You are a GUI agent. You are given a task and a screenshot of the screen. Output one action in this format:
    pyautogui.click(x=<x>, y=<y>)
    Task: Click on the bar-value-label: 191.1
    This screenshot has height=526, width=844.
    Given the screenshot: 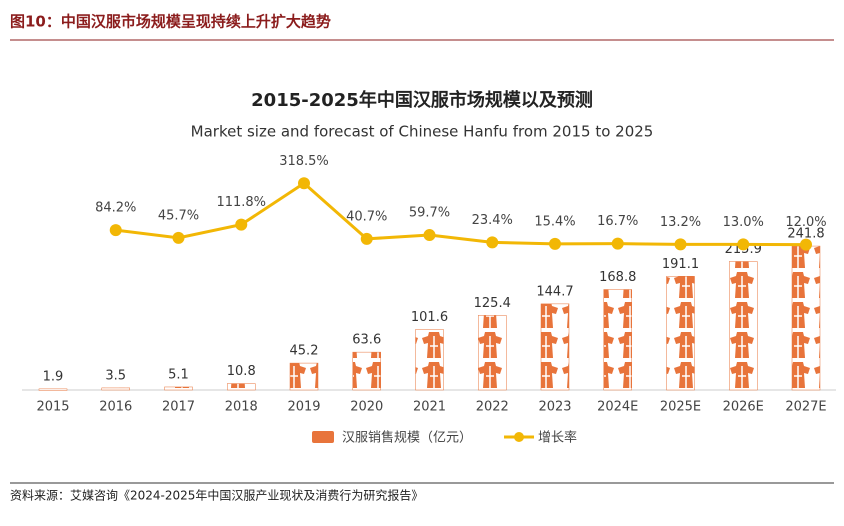 What is the action you would take?
    pyautogui.click(x=680, y=264)
    